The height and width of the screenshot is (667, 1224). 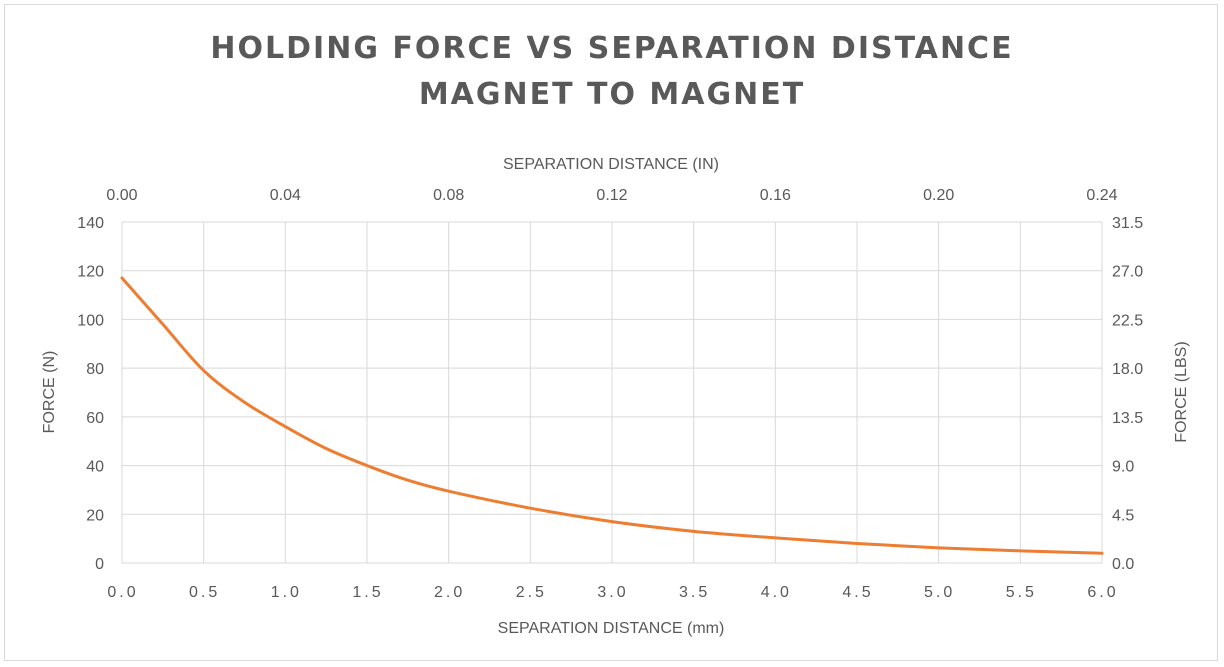 I want to click on y-tick-label: 100, so click(x=90, y=320).